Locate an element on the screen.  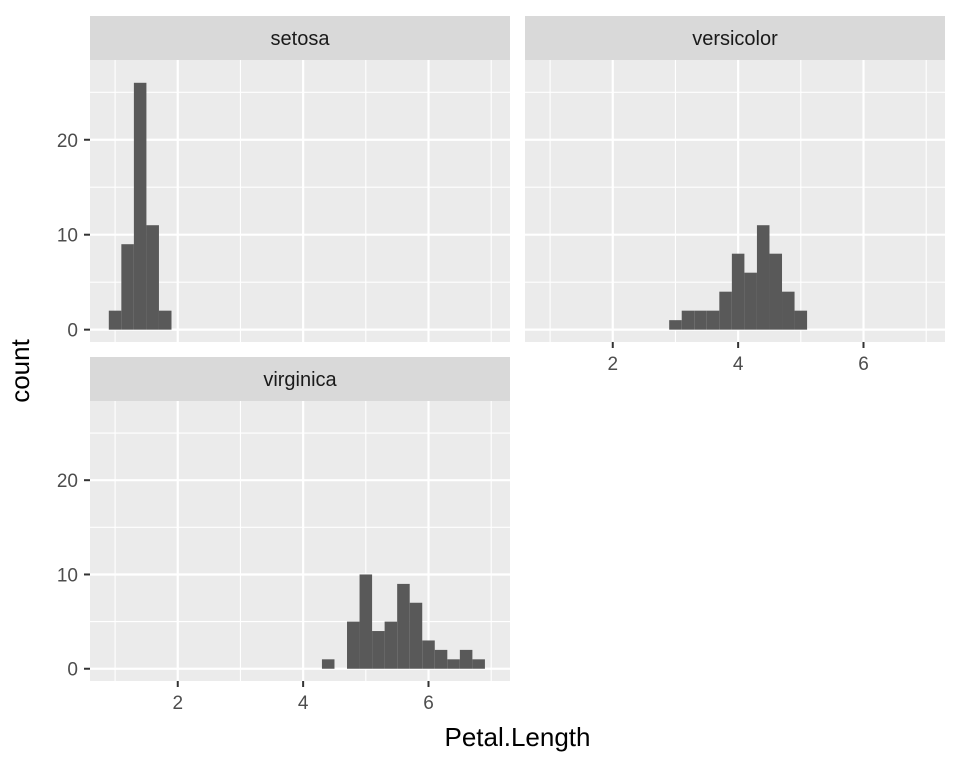
x-axis-title: Petal.Length is located at coordinates (517, 737).